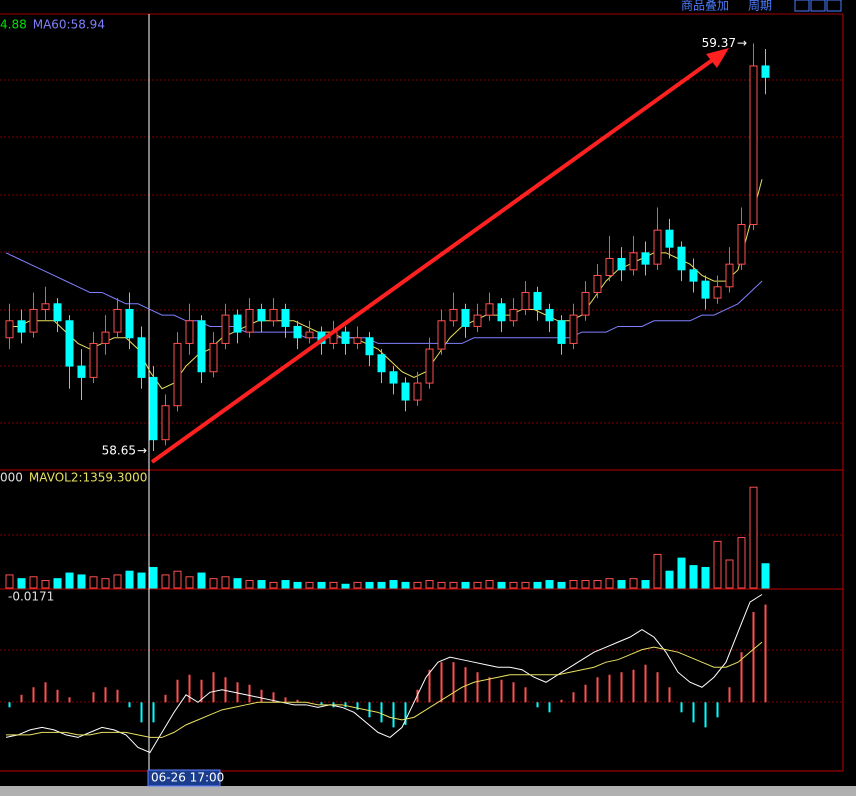  I want to click on indicator-label: MA60:58.94, so click(69, 25).